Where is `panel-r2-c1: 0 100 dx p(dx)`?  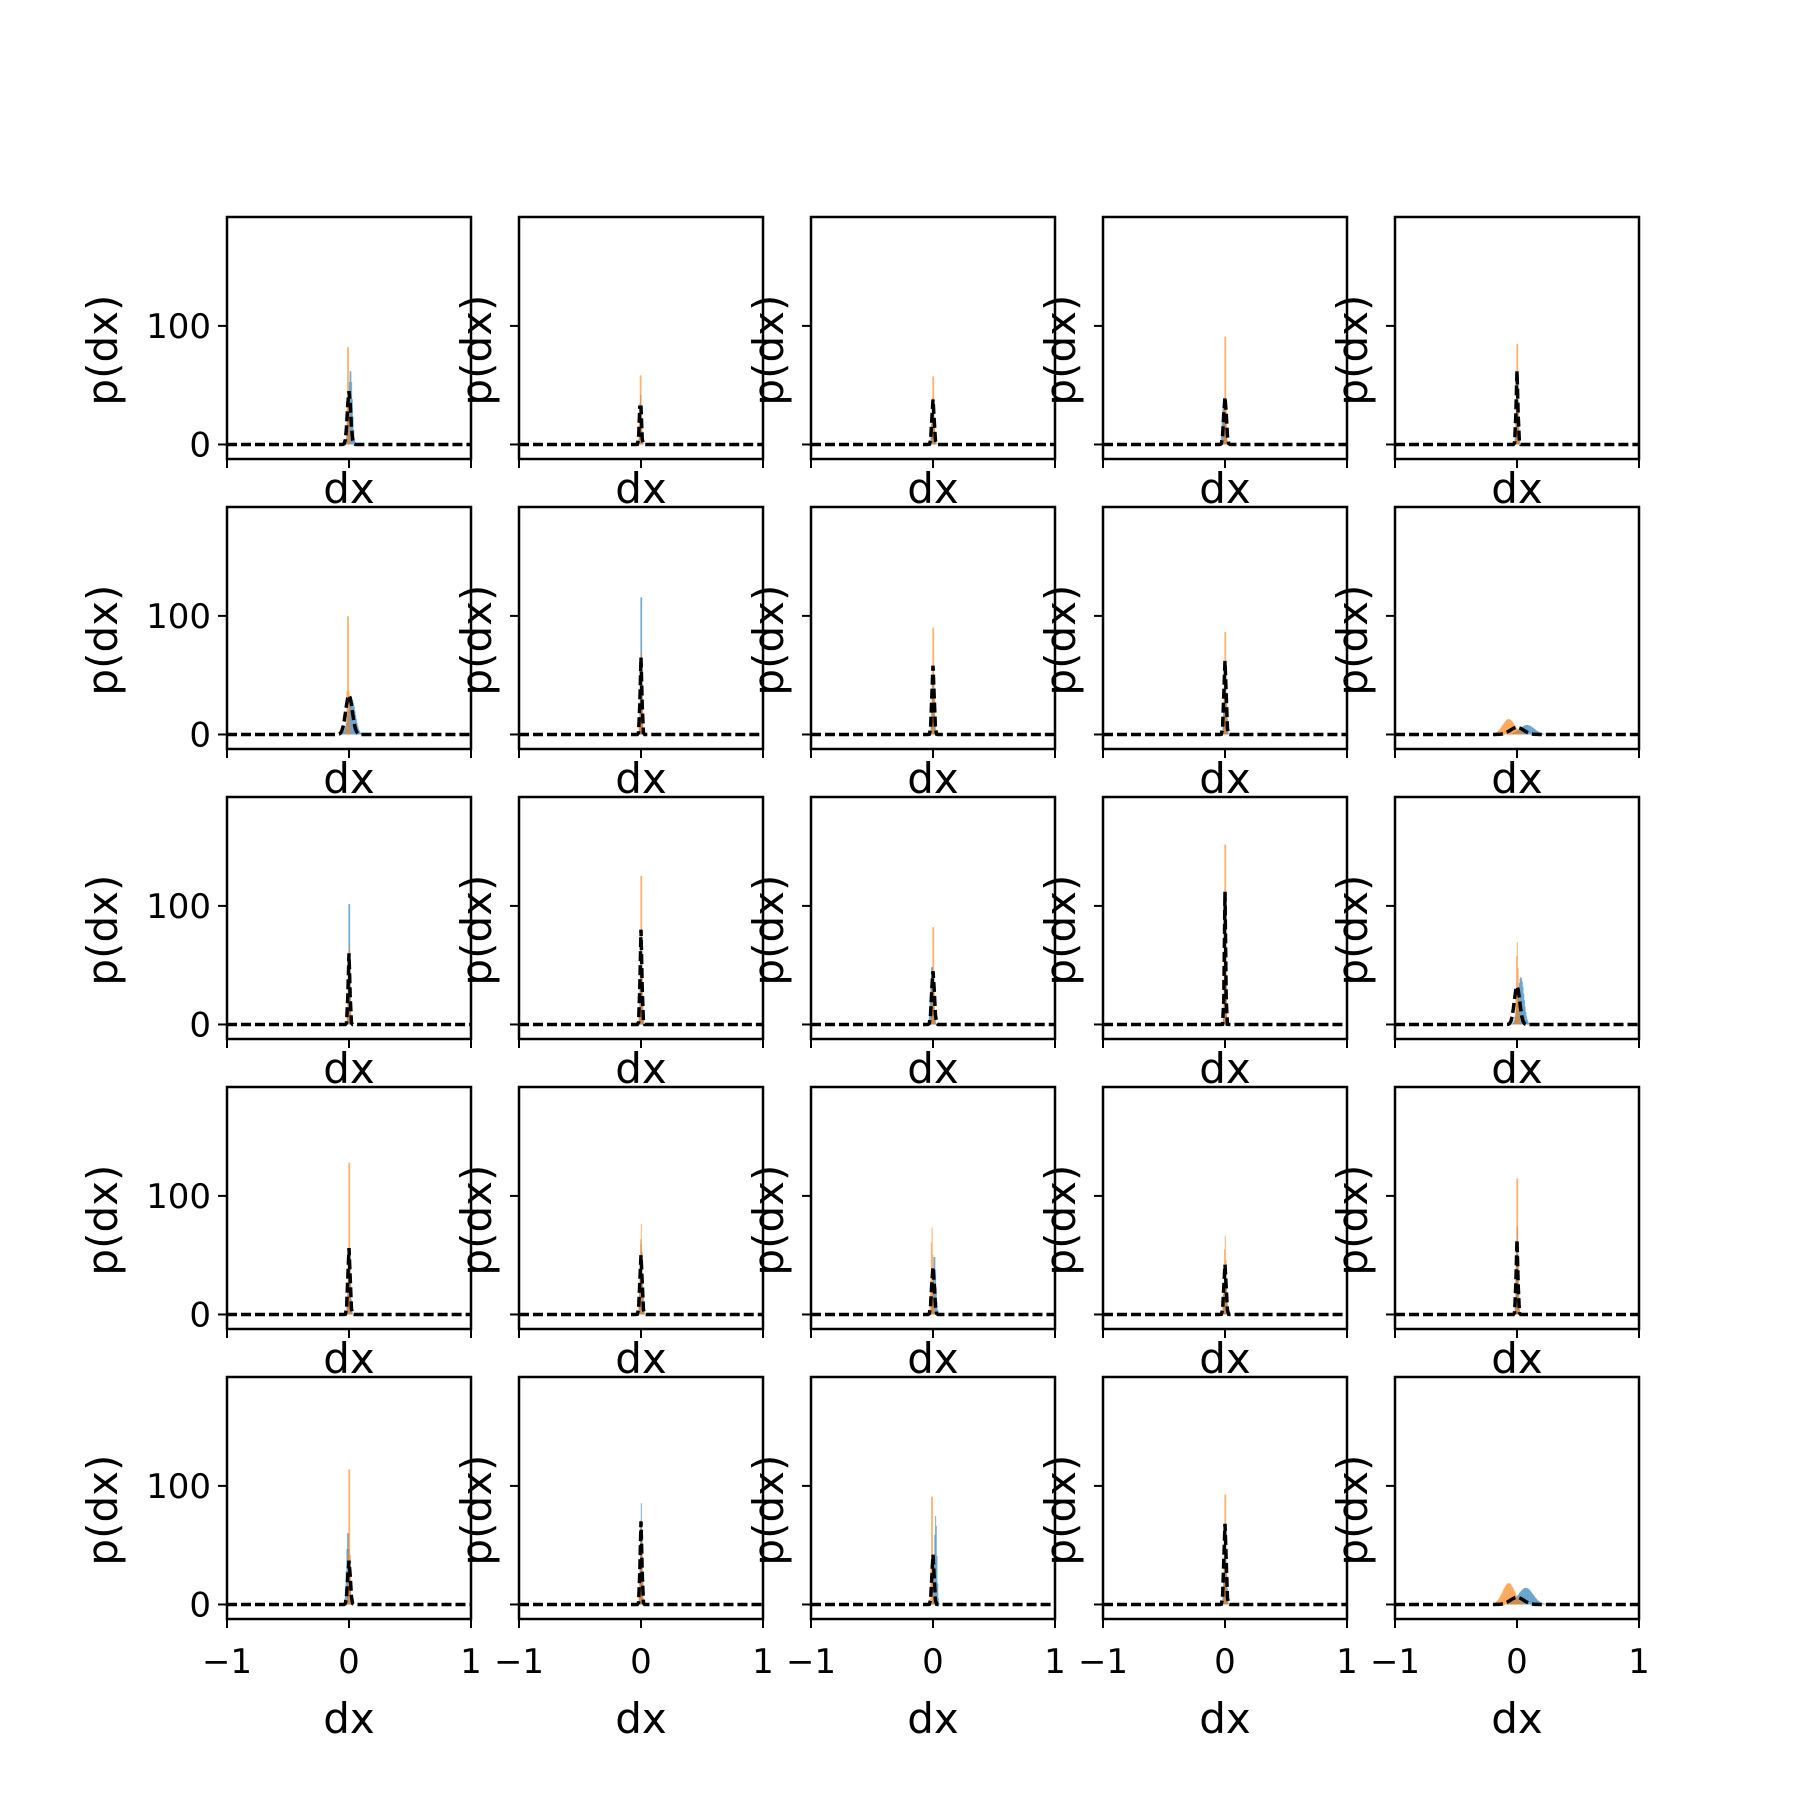
panel-r2-c1: 0 100 dx p(dx) is located at coordinates (275, 654).